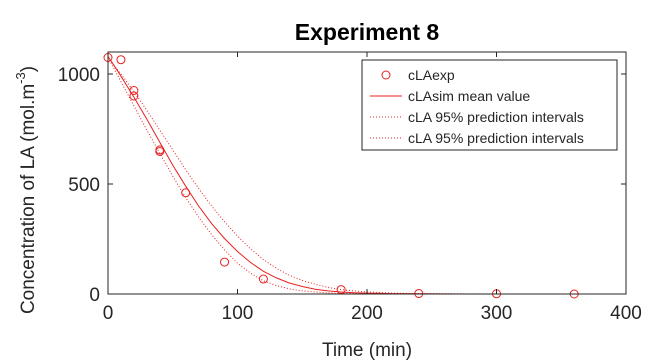 This screenshot has width=648, height=362. I want to click on y-axis-label-close: ), so click(28, 69).